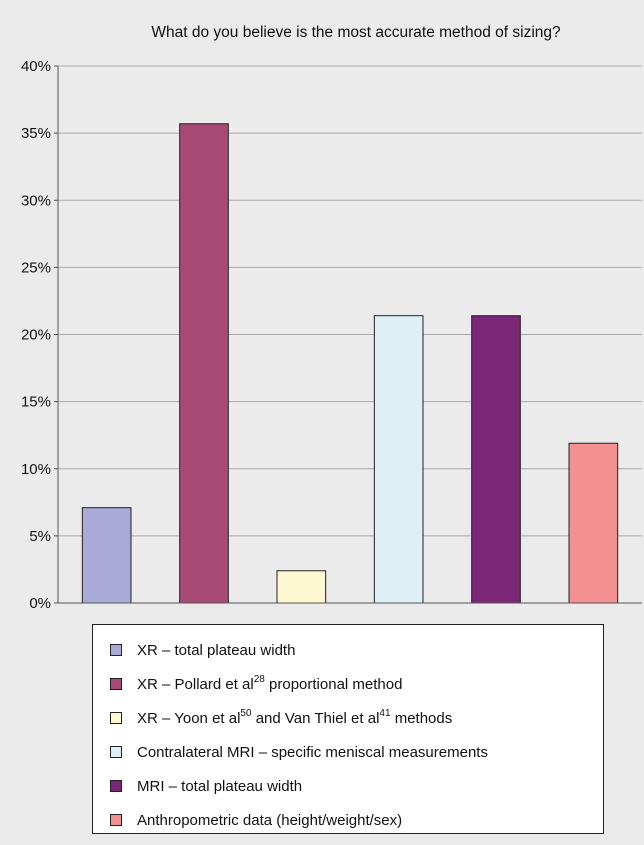  I want to click on legend-item: XR – total plateau width, so click(202, 650).